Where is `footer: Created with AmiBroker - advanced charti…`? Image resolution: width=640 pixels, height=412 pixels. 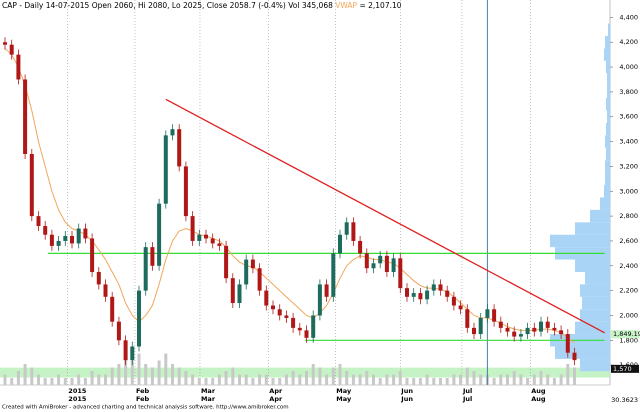
footer: Created with AmiBroker - advanced charti… is located at coordinates (145, 408).